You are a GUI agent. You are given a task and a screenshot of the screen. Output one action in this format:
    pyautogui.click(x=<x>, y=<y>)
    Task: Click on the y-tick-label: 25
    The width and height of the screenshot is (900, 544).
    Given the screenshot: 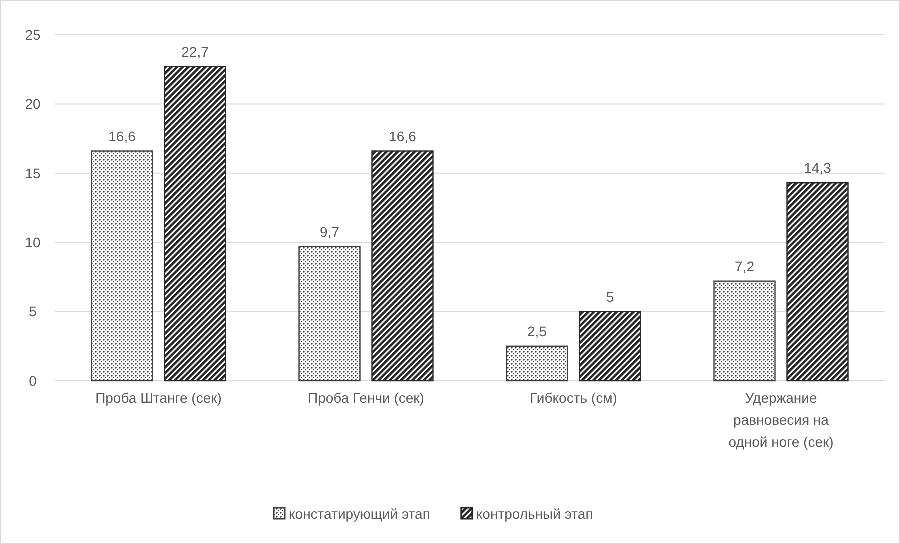 What is the action you would take?
    pyautogui.click(x=33, y=34)
    